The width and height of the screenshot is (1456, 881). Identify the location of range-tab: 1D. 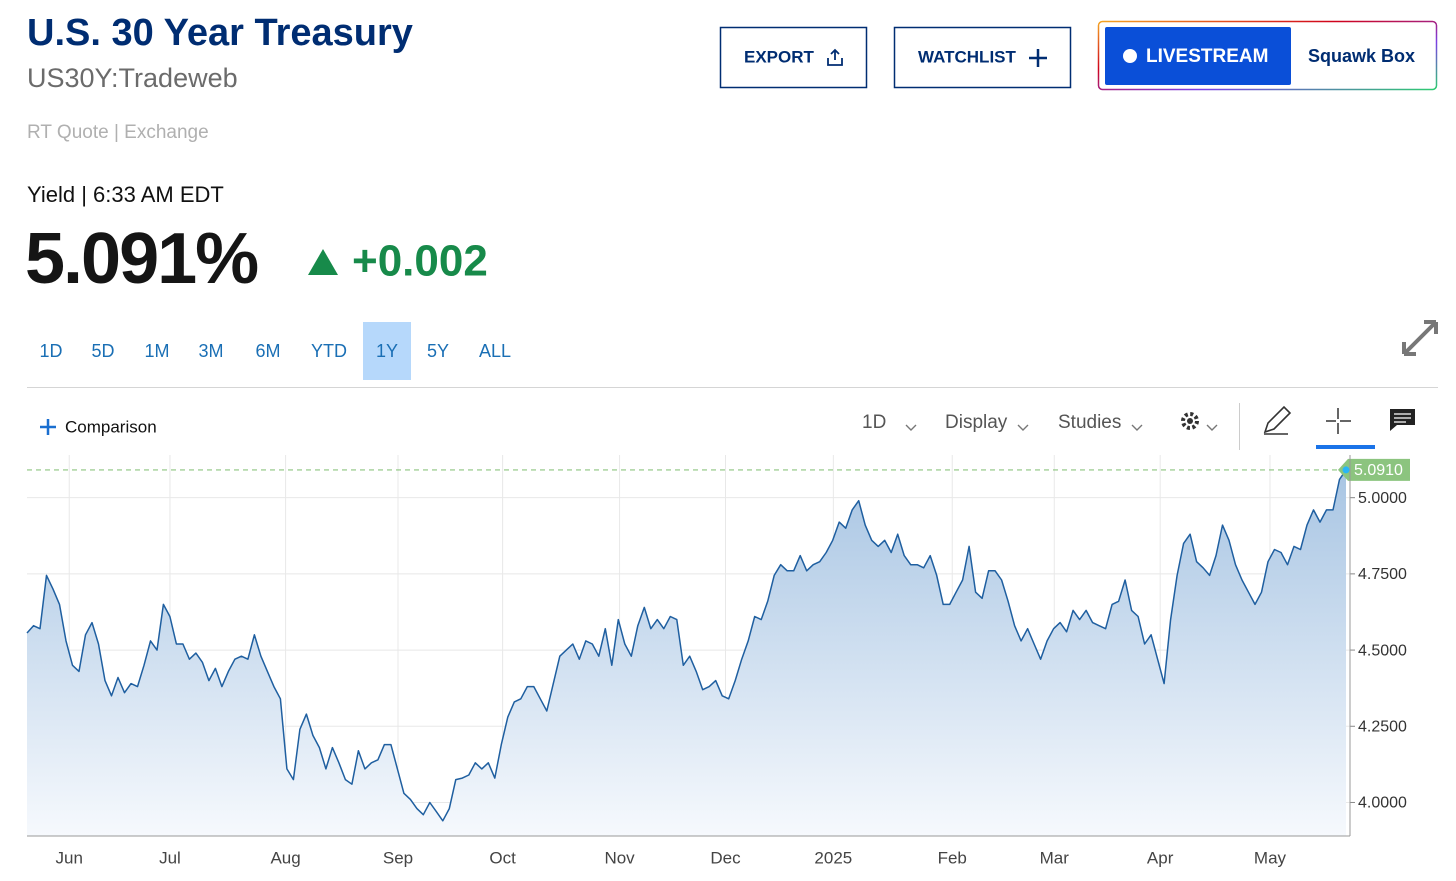
(50, 351).